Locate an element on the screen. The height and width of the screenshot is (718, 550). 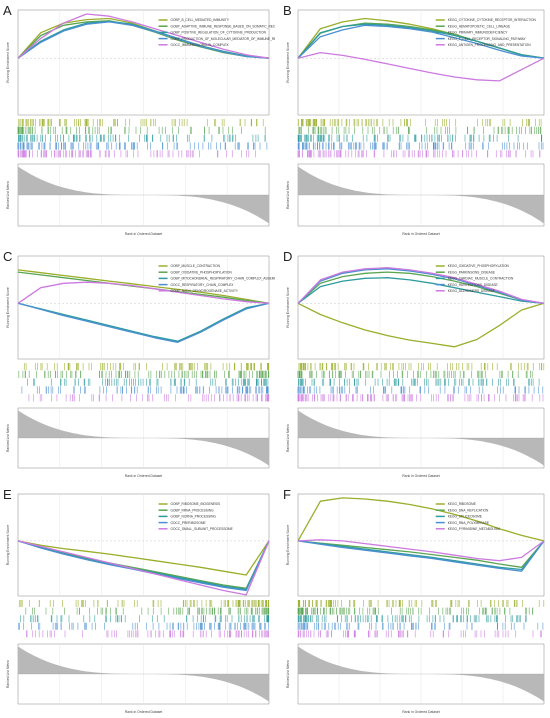
panel-label-b: B is located at coordinates (287, 10).